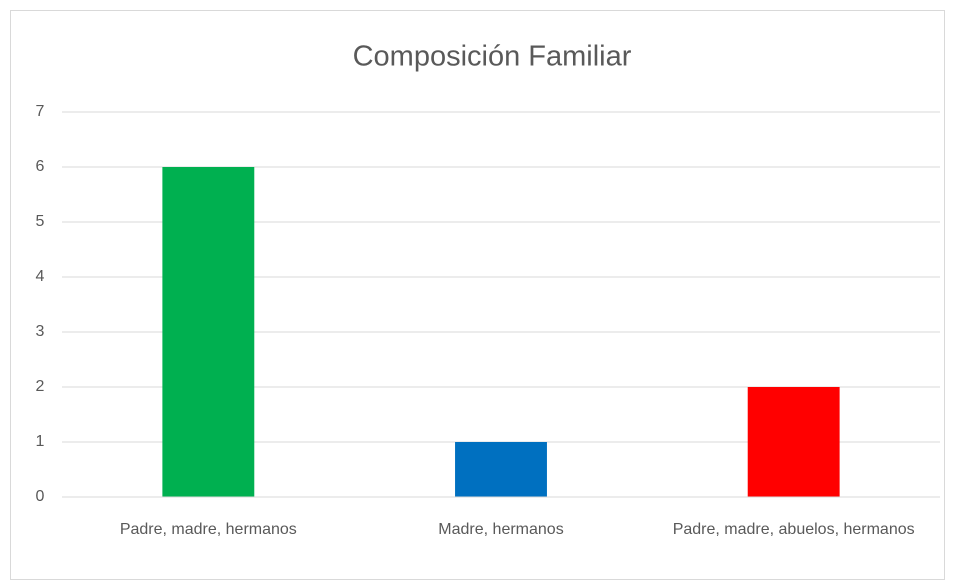 This screenshot has width=956, height=581. Describe the element at coordinates (40, 441) in the screenshot. I see `y-tick-label: 1` at that location.